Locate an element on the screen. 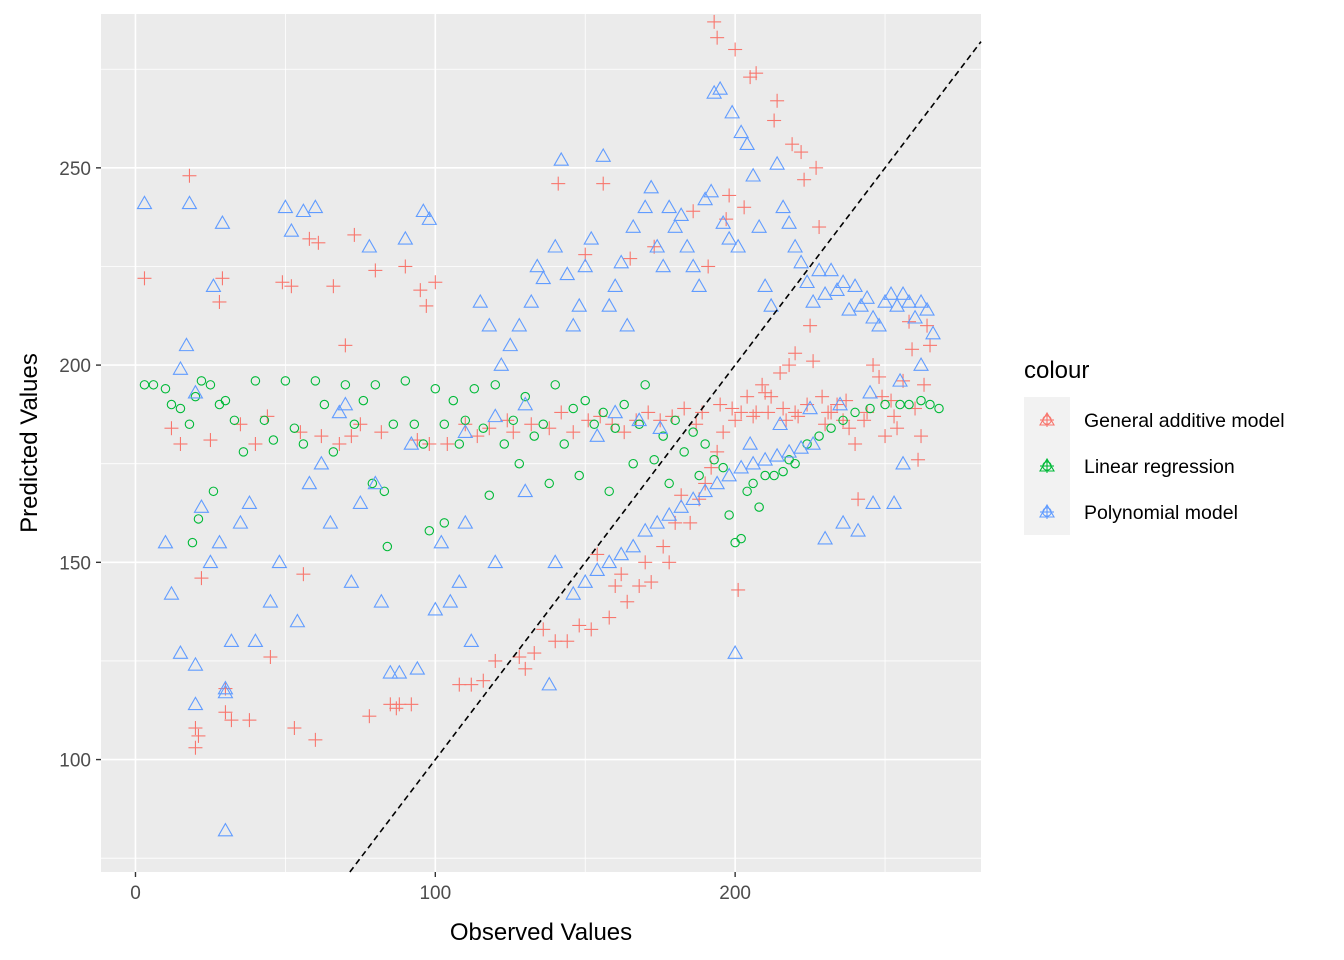  y-tick-label: 200 is located at coordinates (75, 366).